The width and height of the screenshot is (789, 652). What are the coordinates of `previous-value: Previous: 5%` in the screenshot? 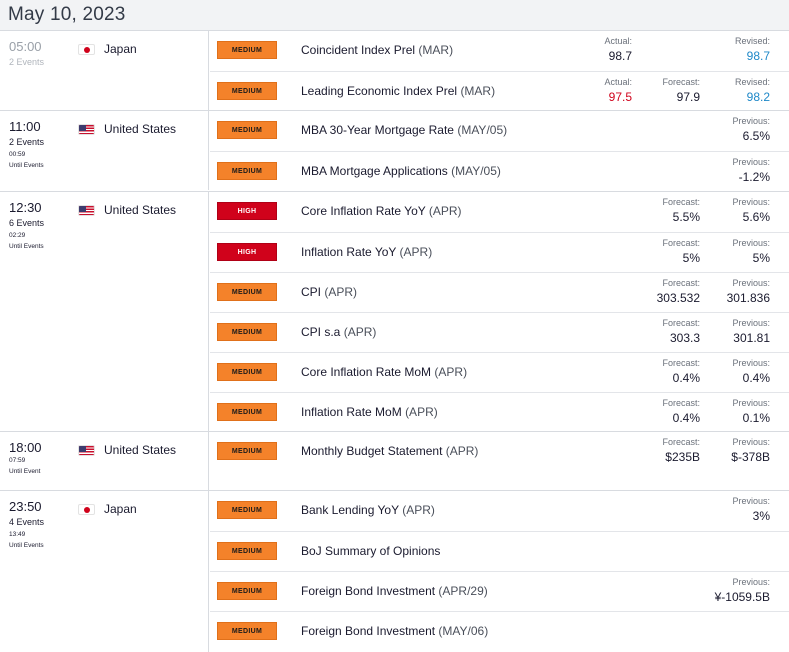 It's located at (720, 251).